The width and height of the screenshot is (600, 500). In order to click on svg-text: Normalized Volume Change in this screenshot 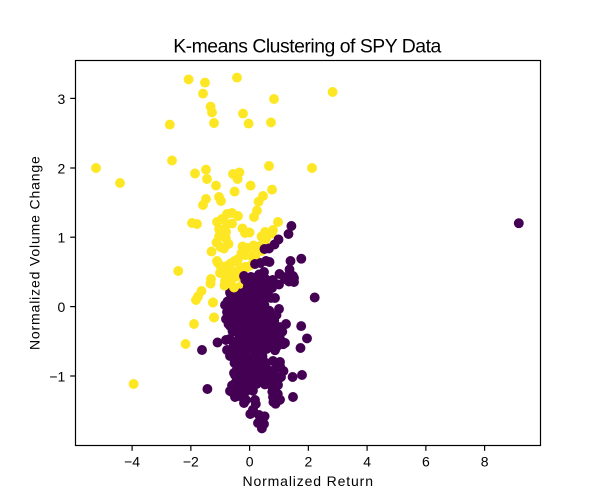, I will do `click(35, 252)`.